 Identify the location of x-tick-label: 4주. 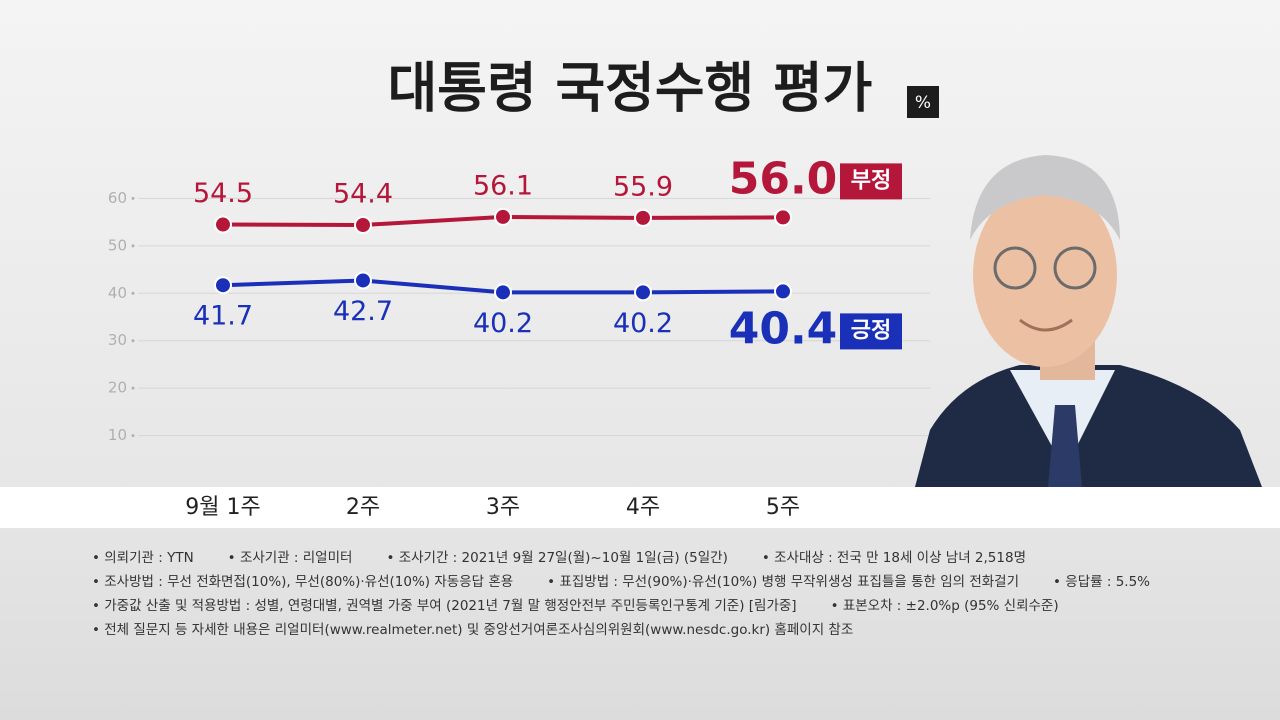
(643, 507).